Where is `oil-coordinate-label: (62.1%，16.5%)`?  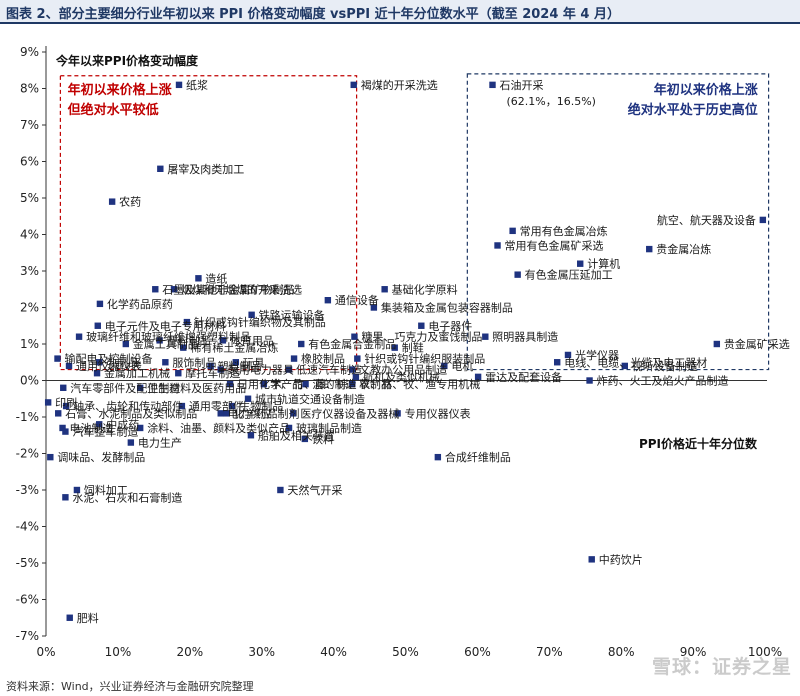 oil-coordinate-label: (62.1%，16.5%) is located at coordinates (550, 101).